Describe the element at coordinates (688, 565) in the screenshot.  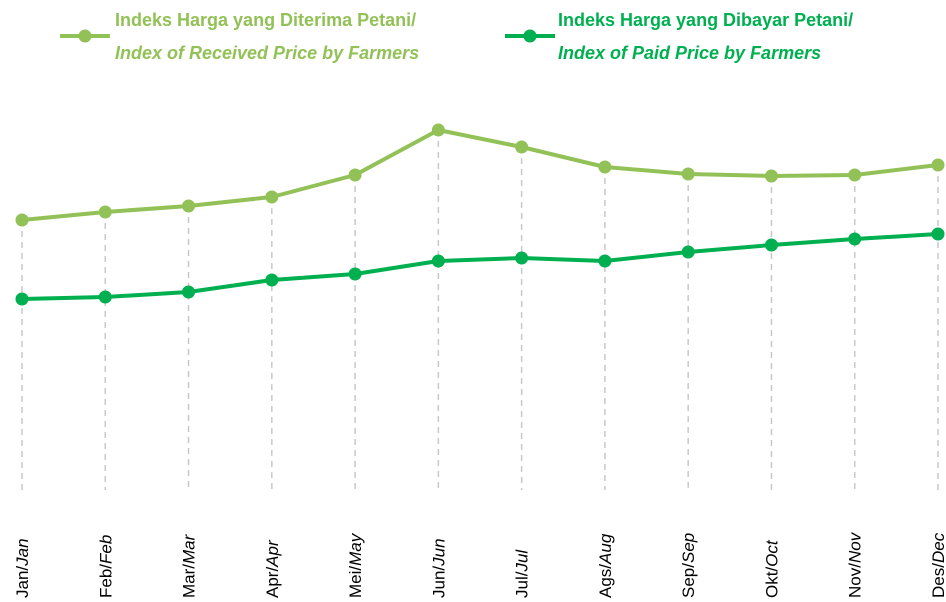
I see `x-tick-label: Sep/Sep` at that location.